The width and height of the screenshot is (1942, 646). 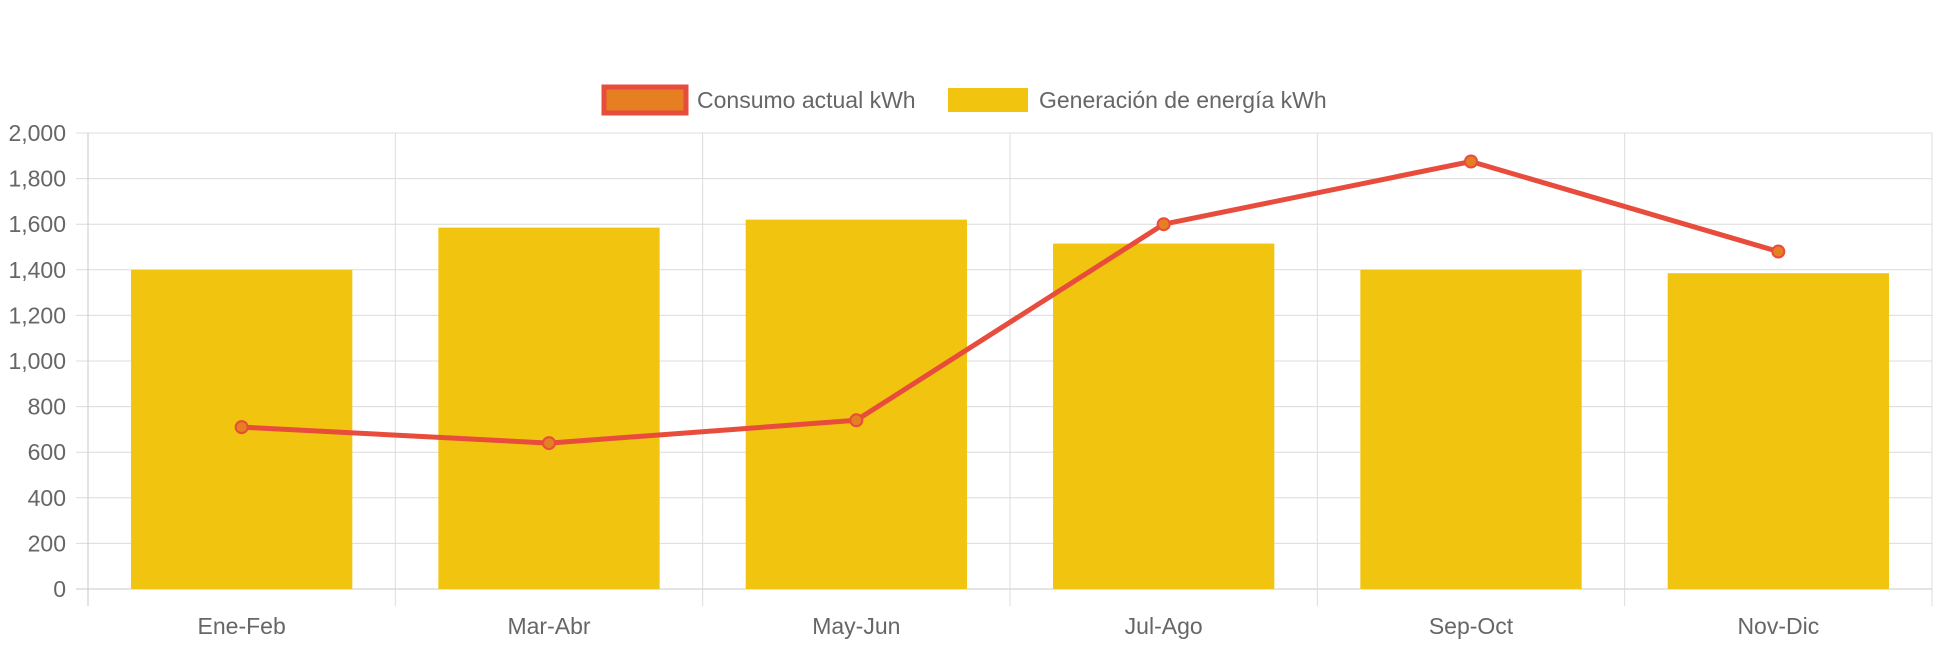 I want to click on y-tick-label: 1,600, so click(x=37, y=224).